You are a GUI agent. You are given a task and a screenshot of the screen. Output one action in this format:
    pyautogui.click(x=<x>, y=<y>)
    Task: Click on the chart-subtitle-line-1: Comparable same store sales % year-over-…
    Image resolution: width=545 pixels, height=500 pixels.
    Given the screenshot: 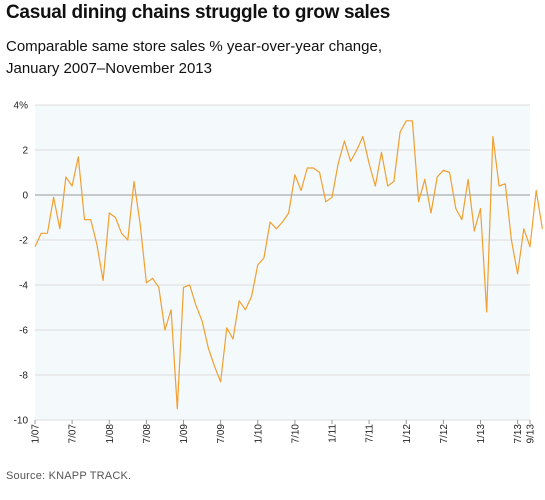 What is the action you would take?
    pyautogui.click(x=194, y=46)
    